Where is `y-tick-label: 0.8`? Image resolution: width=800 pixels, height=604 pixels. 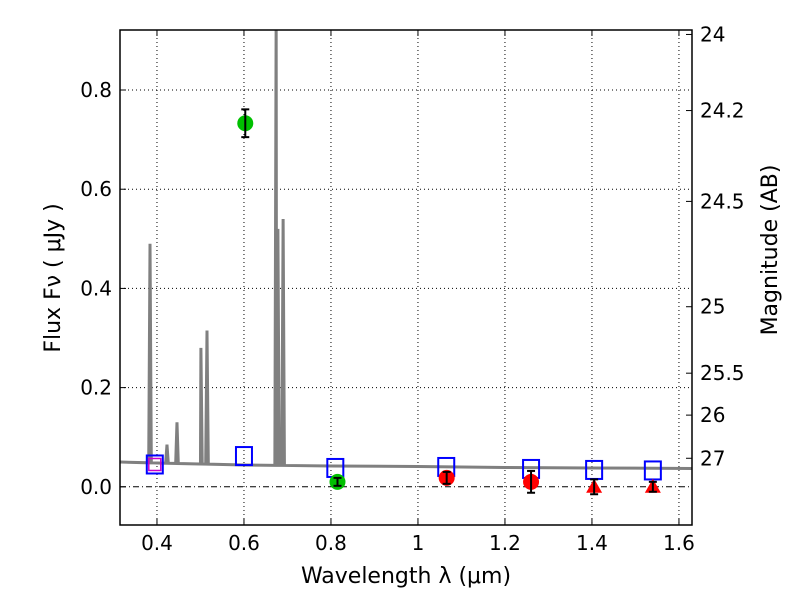 y-tick-label: 0.8 is located at coordinates (96, 90).